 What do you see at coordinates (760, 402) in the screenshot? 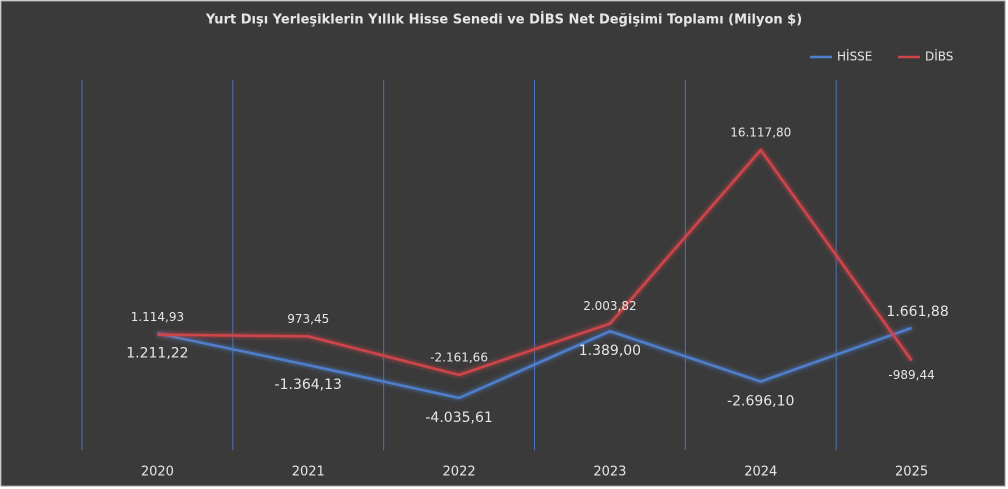
I see `data-label: -2.696,10` at bounding box center [760, 402].